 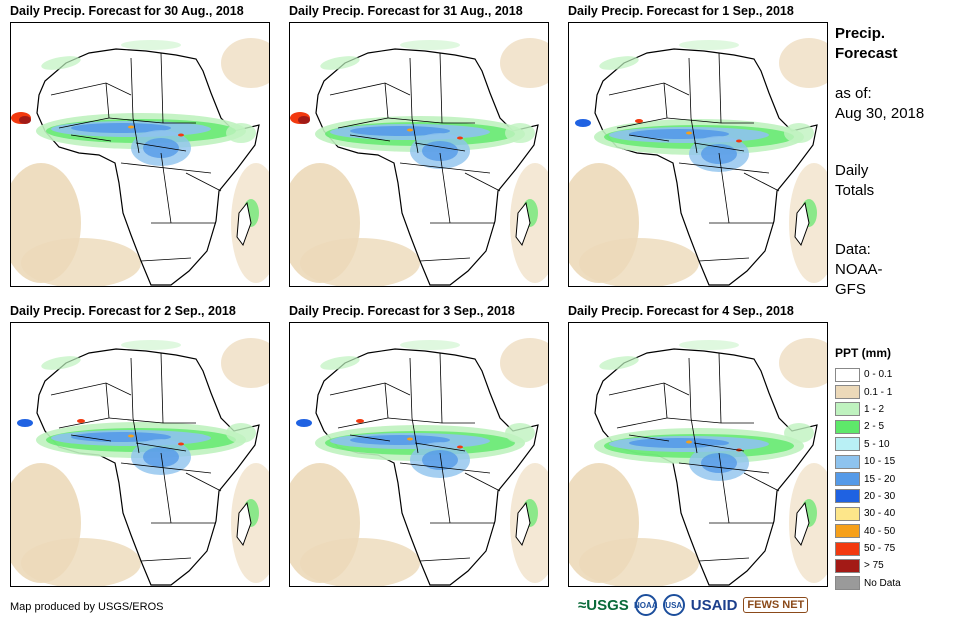 What do you see at coordinates (880, 113) in the screenshot?
I see `as-of-date: Aug 30, 2018` at bounding box center [880, 113].